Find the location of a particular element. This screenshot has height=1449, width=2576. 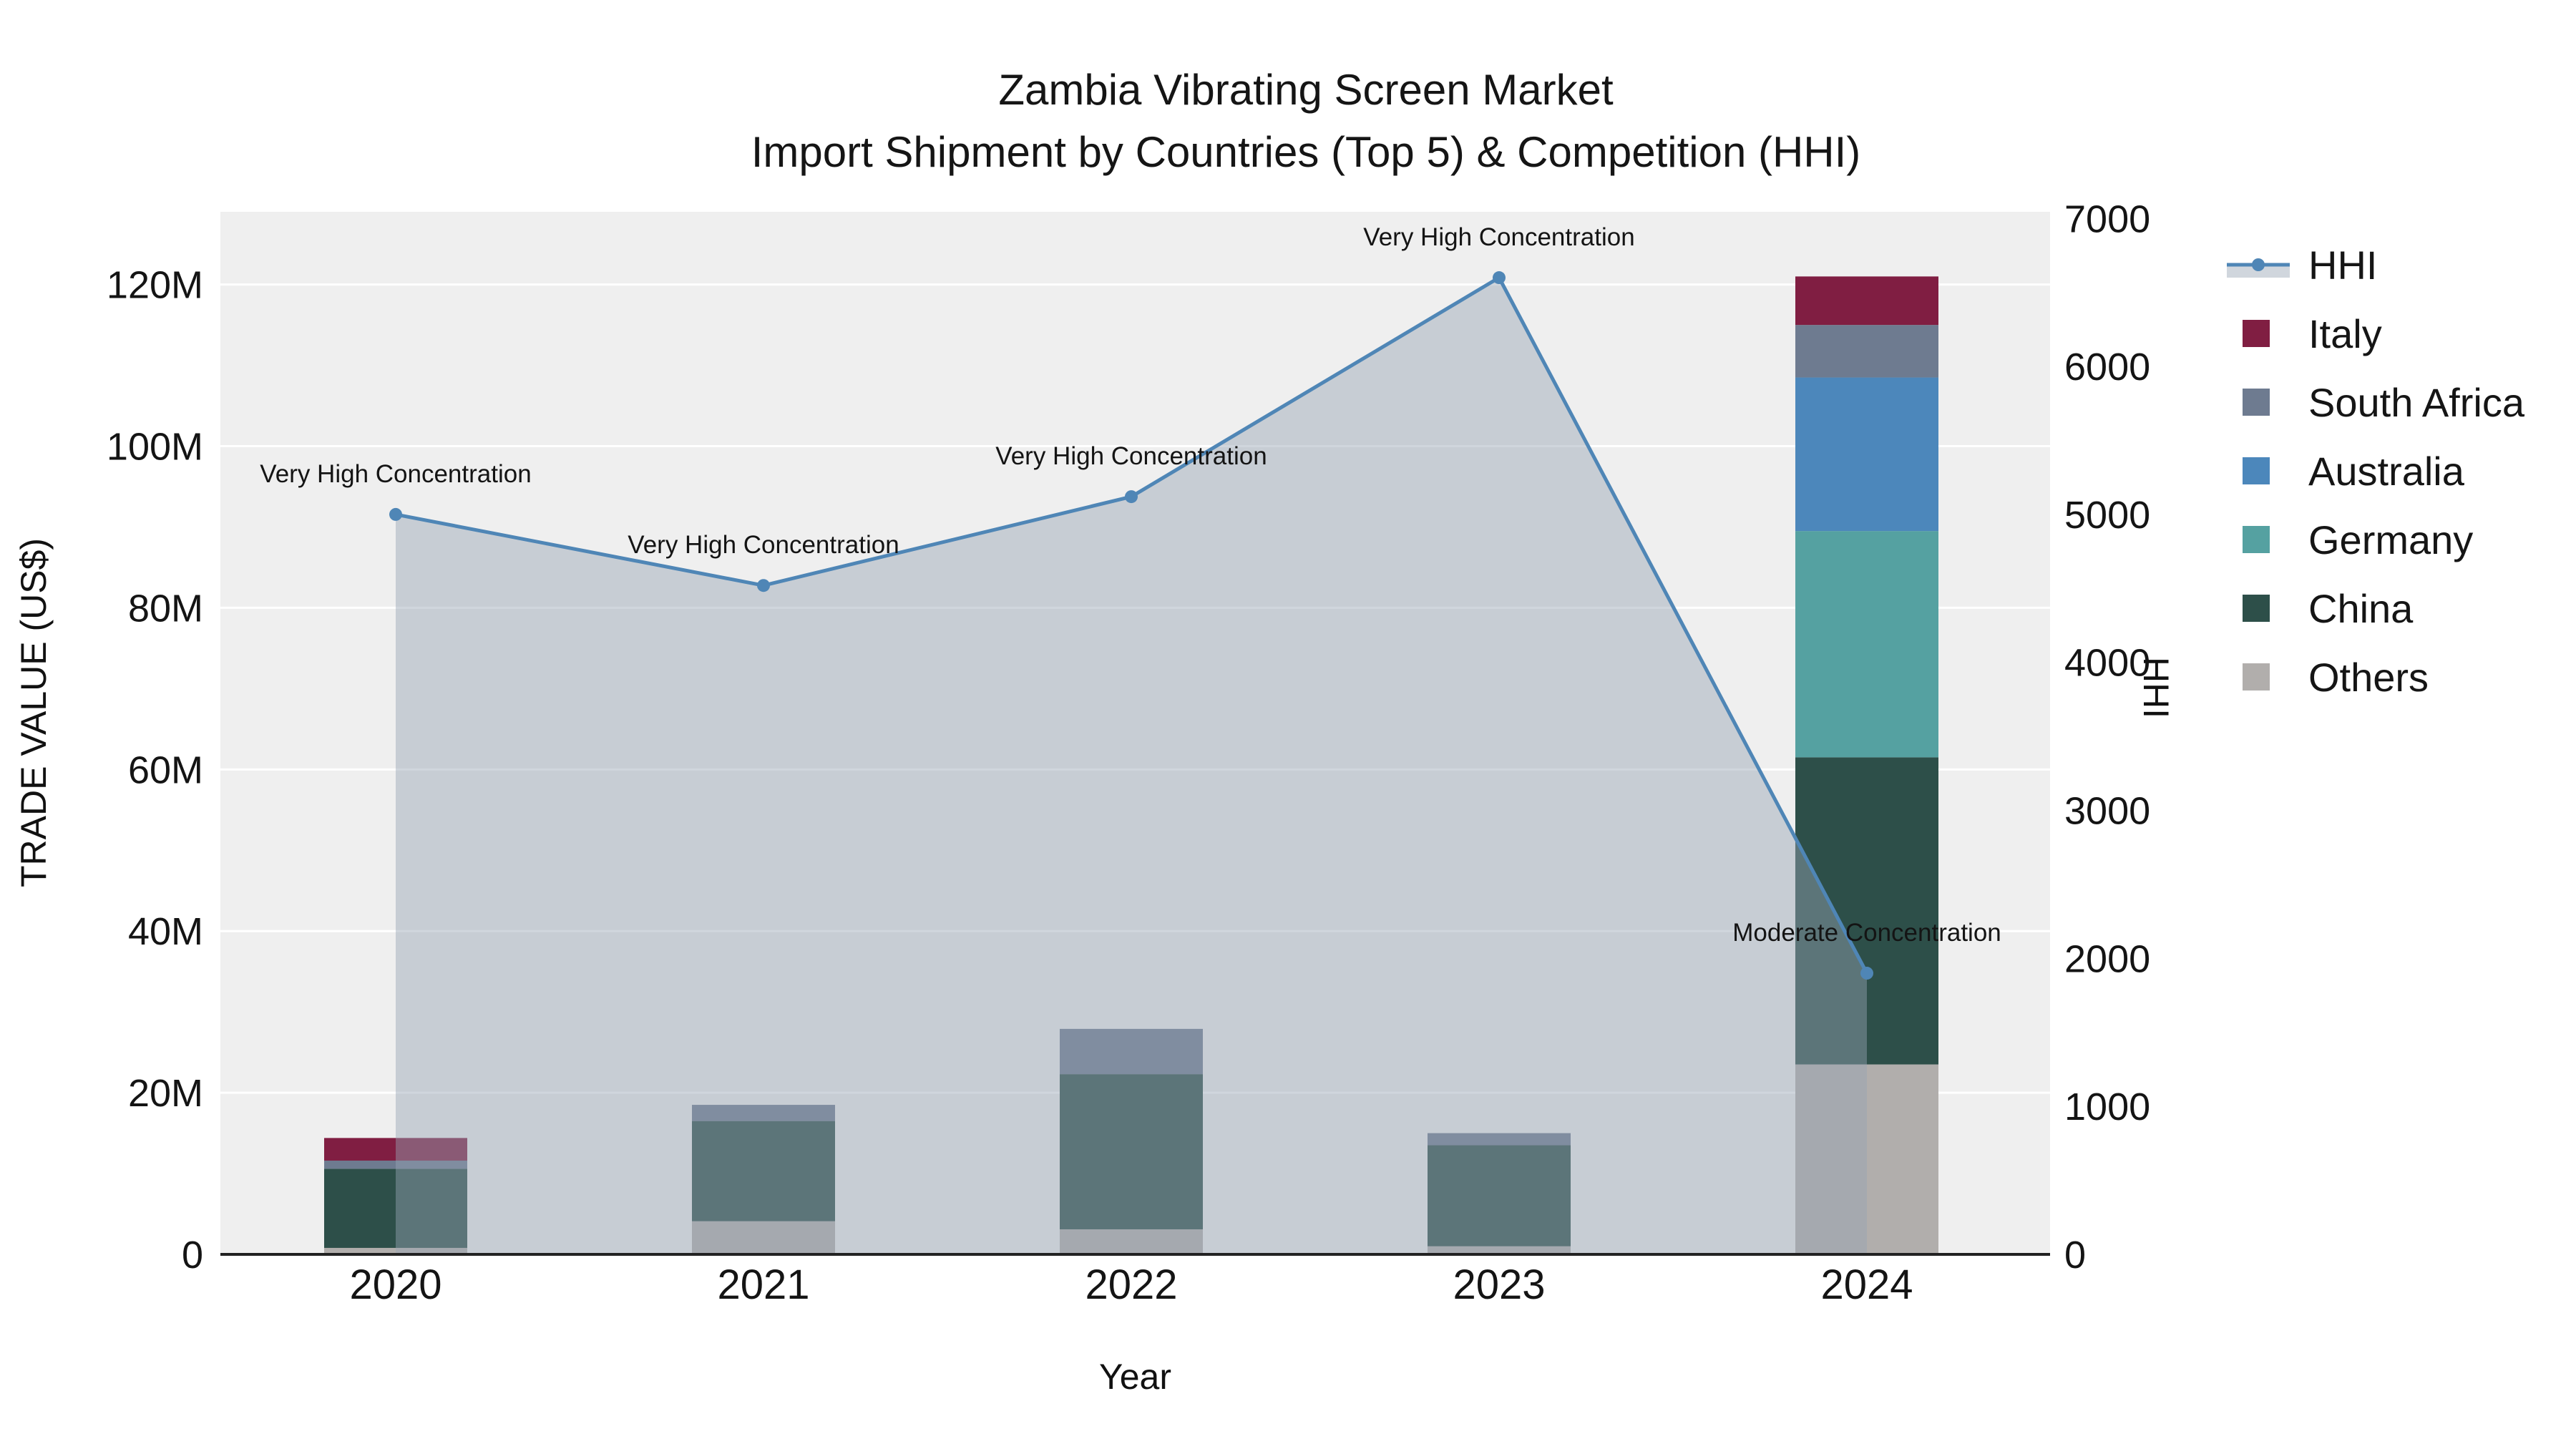

legend-label: Others is located at coordinates (2368, 677).